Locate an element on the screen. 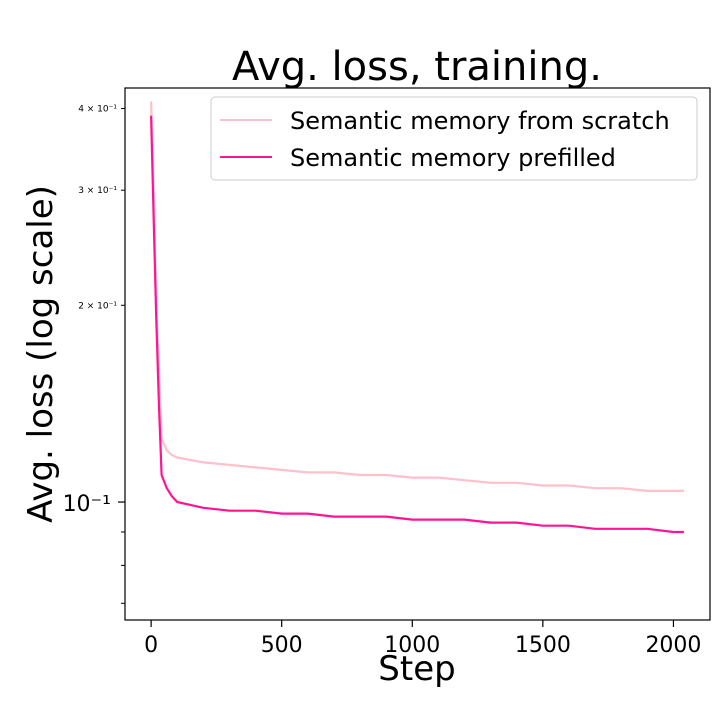 The width and height of the screenshot is (720, 720). x-tick-label: 1500 is located at coordinates (543, 645).